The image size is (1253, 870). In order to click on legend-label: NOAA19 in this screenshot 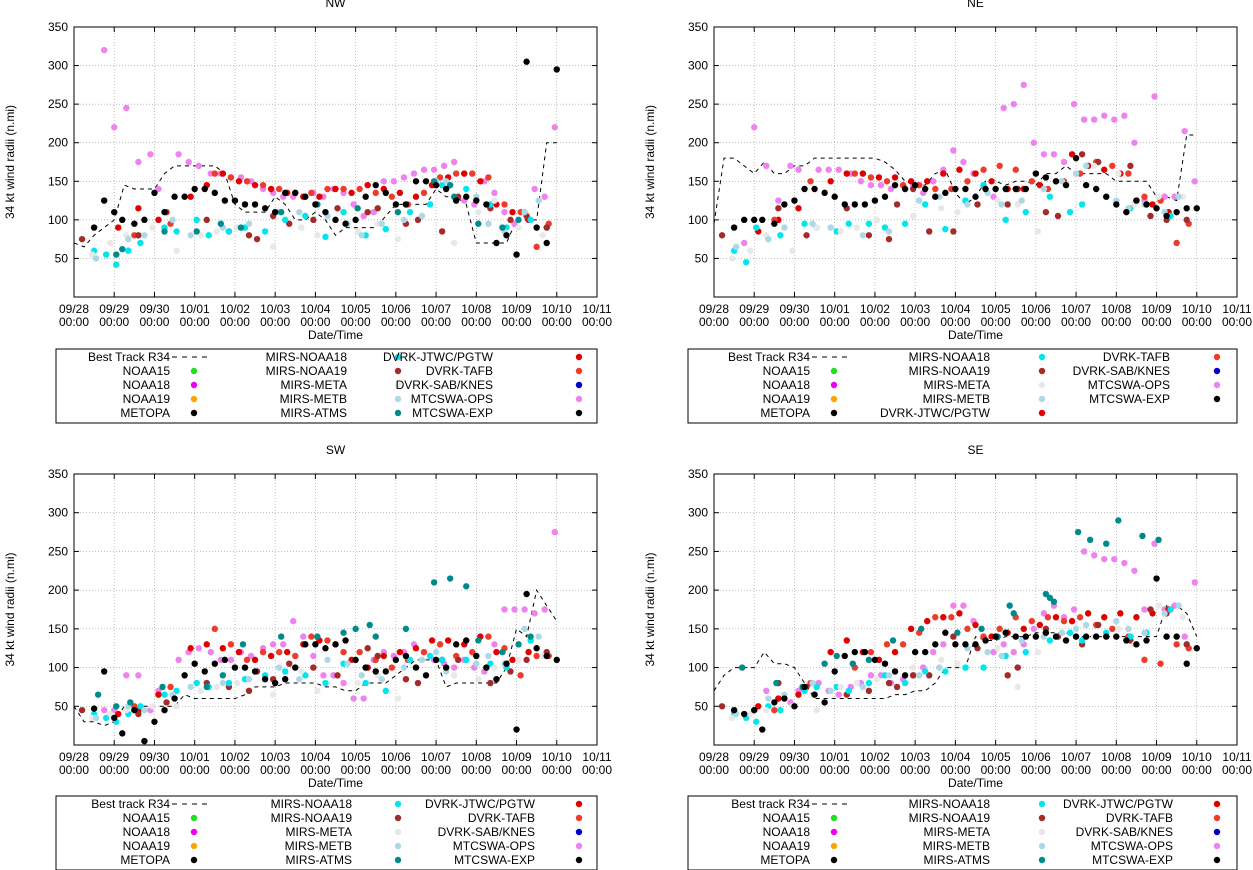, I will do `click(147, 846)`.